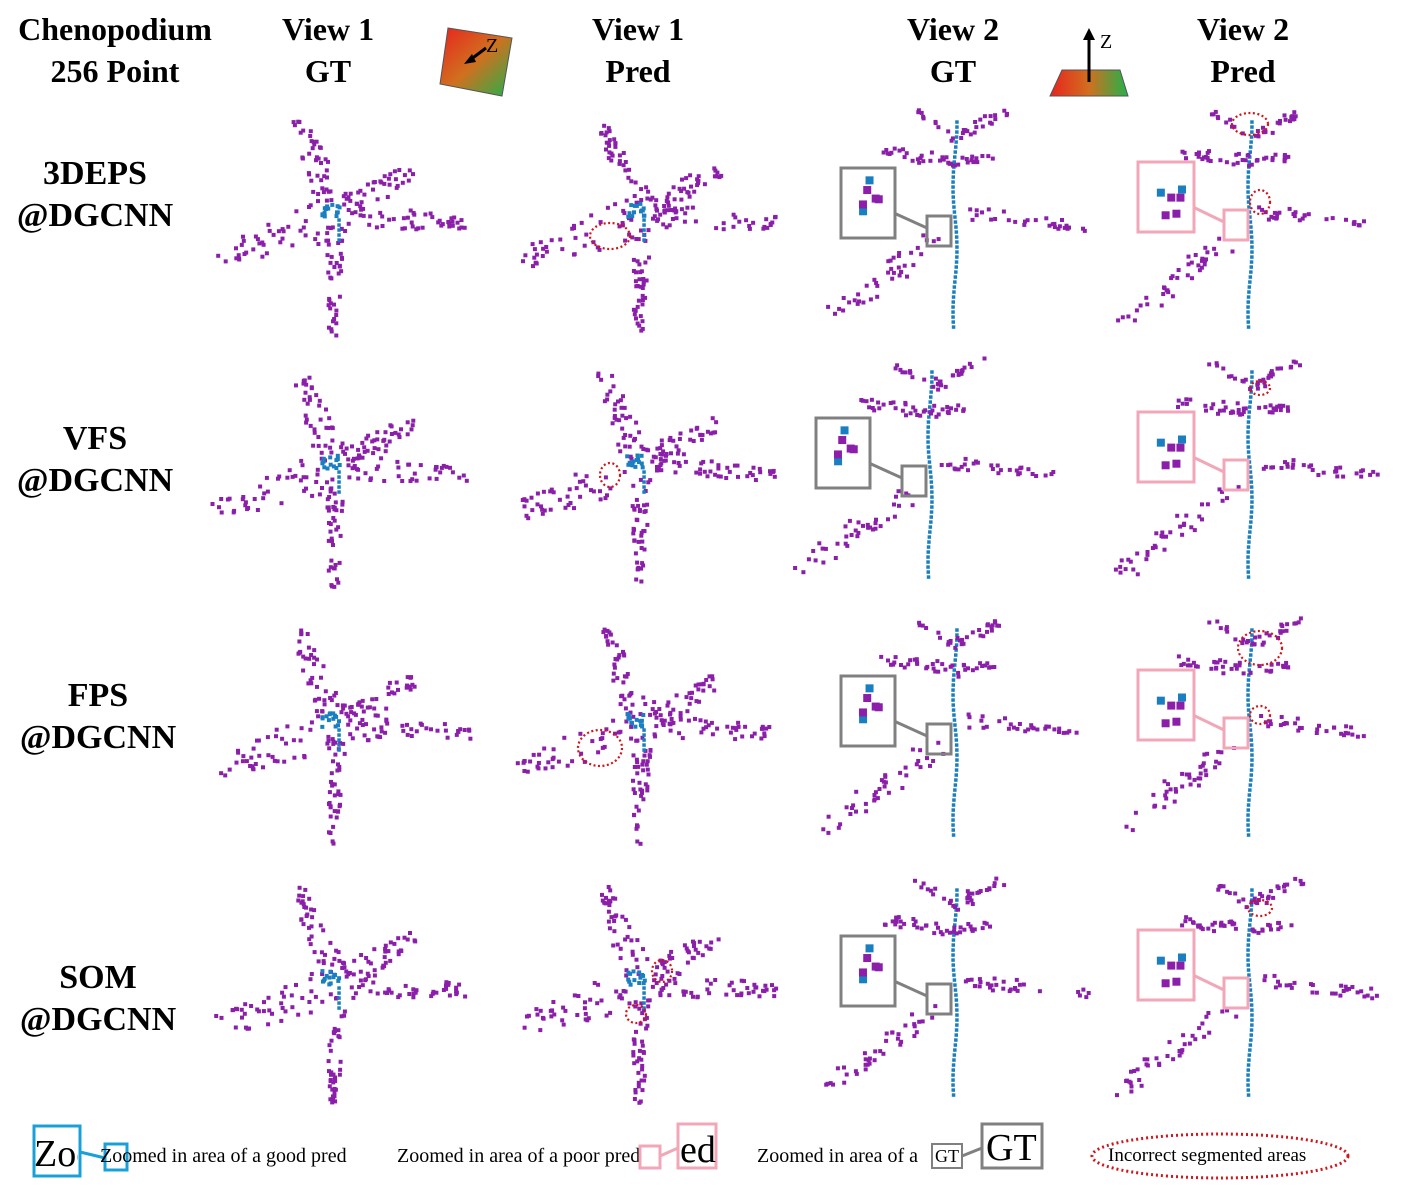 Image resolution: width=1402 pixels, height=1190 pixels. I want to click on view1-orientation-icon: Z, so click(476, 62).